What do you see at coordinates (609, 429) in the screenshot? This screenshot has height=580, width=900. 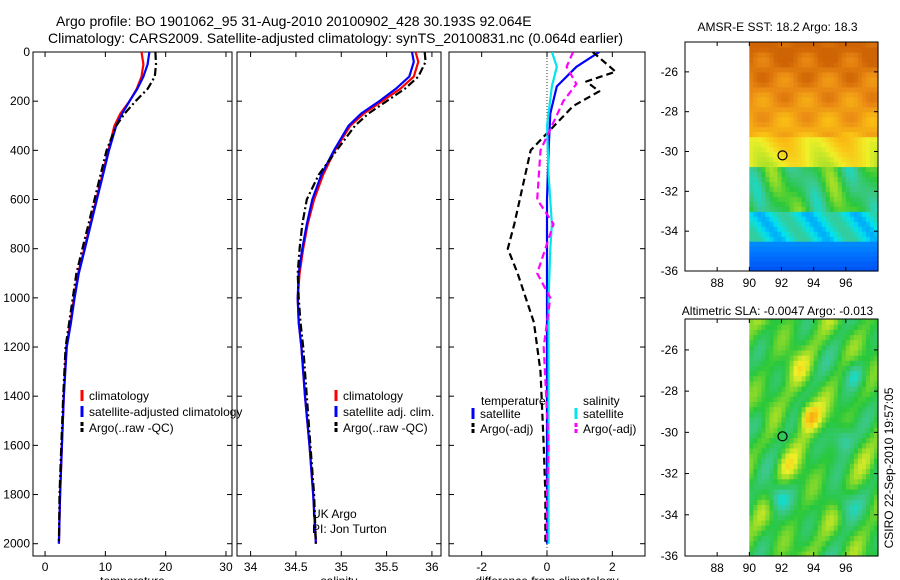 I see `legend-entry: Argo(-adj)` at bounding box center [609, 429].